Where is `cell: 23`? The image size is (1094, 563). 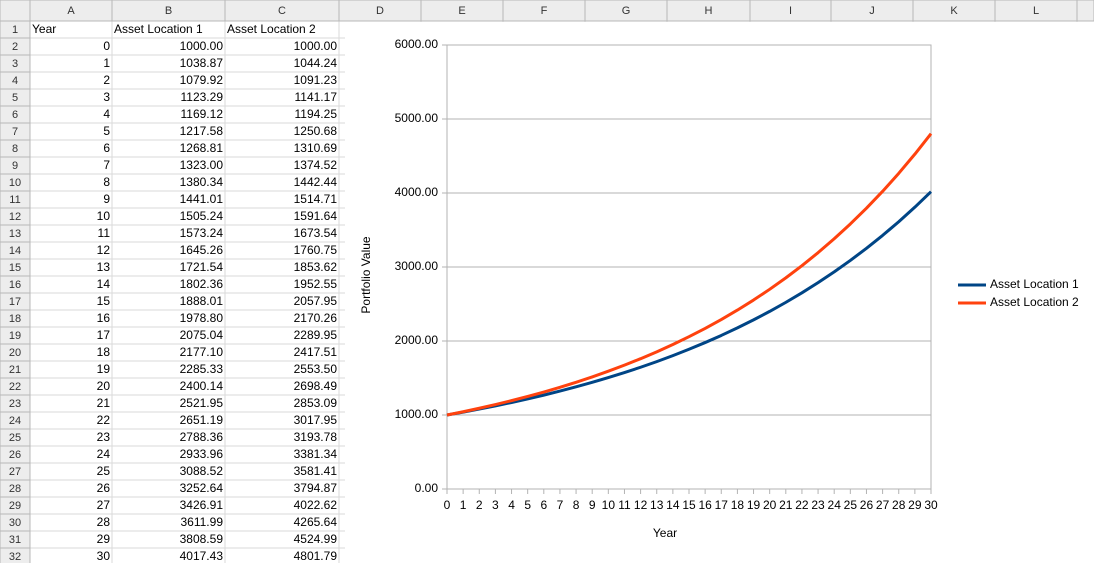
cell: 23 is located at coordinates (104, 437).